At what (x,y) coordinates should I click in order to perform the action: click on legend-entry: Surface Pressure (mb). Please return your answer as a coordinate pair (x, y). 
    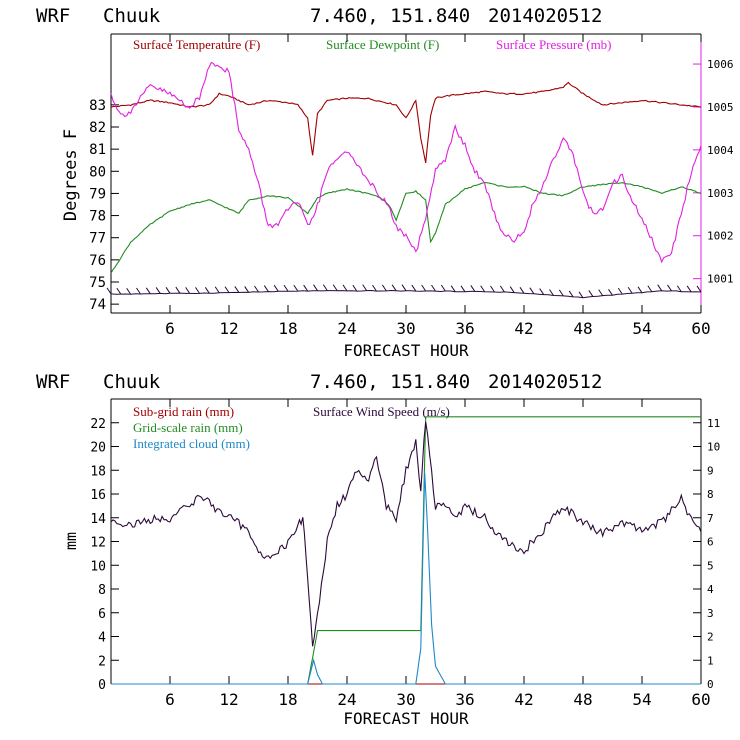
    Looking at the image, I should click on (554, 44).